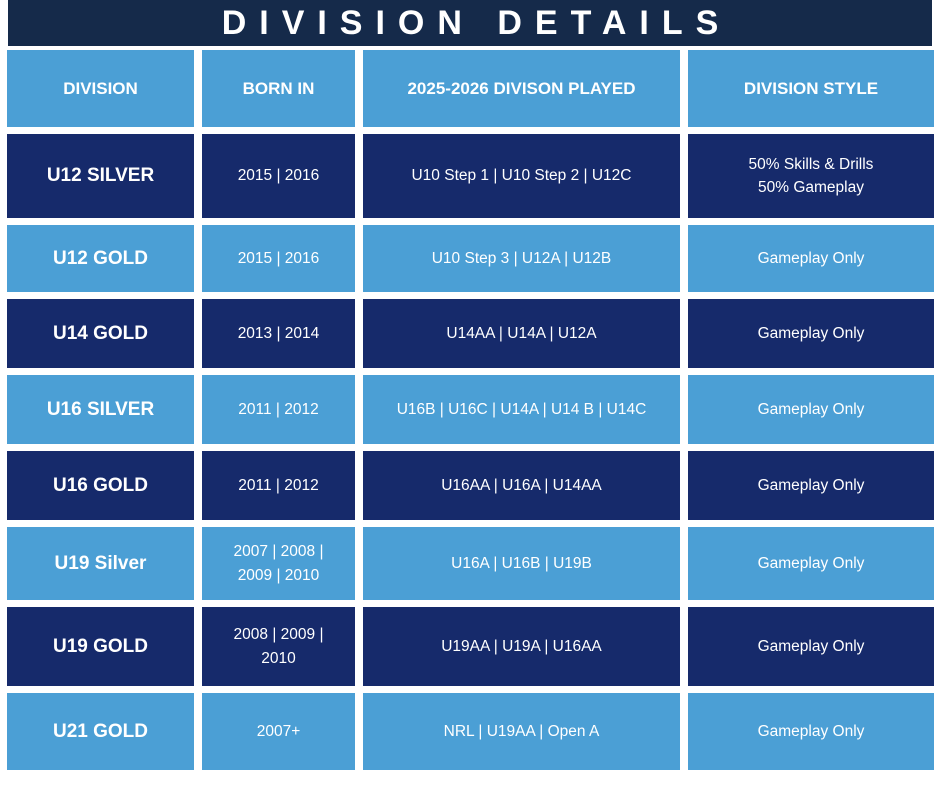  Describe the element at coordinates (100, 731) in the screenshot. I see `division-name-cell: U21 GOLD` at that location.